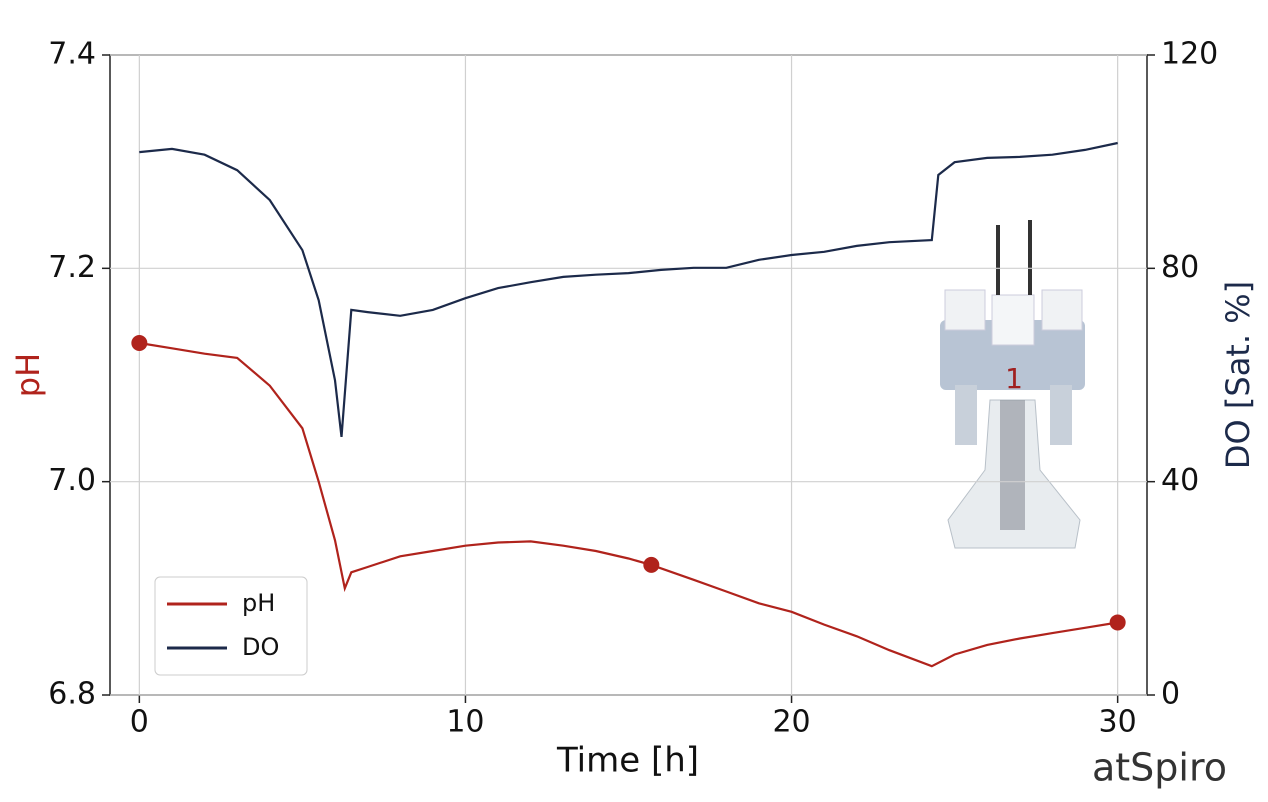 This screenshot has width=1268, height=802. Describe the element at coordinates (791, 722) in the screenshot. I see `x-tick-label: 20` at that location.